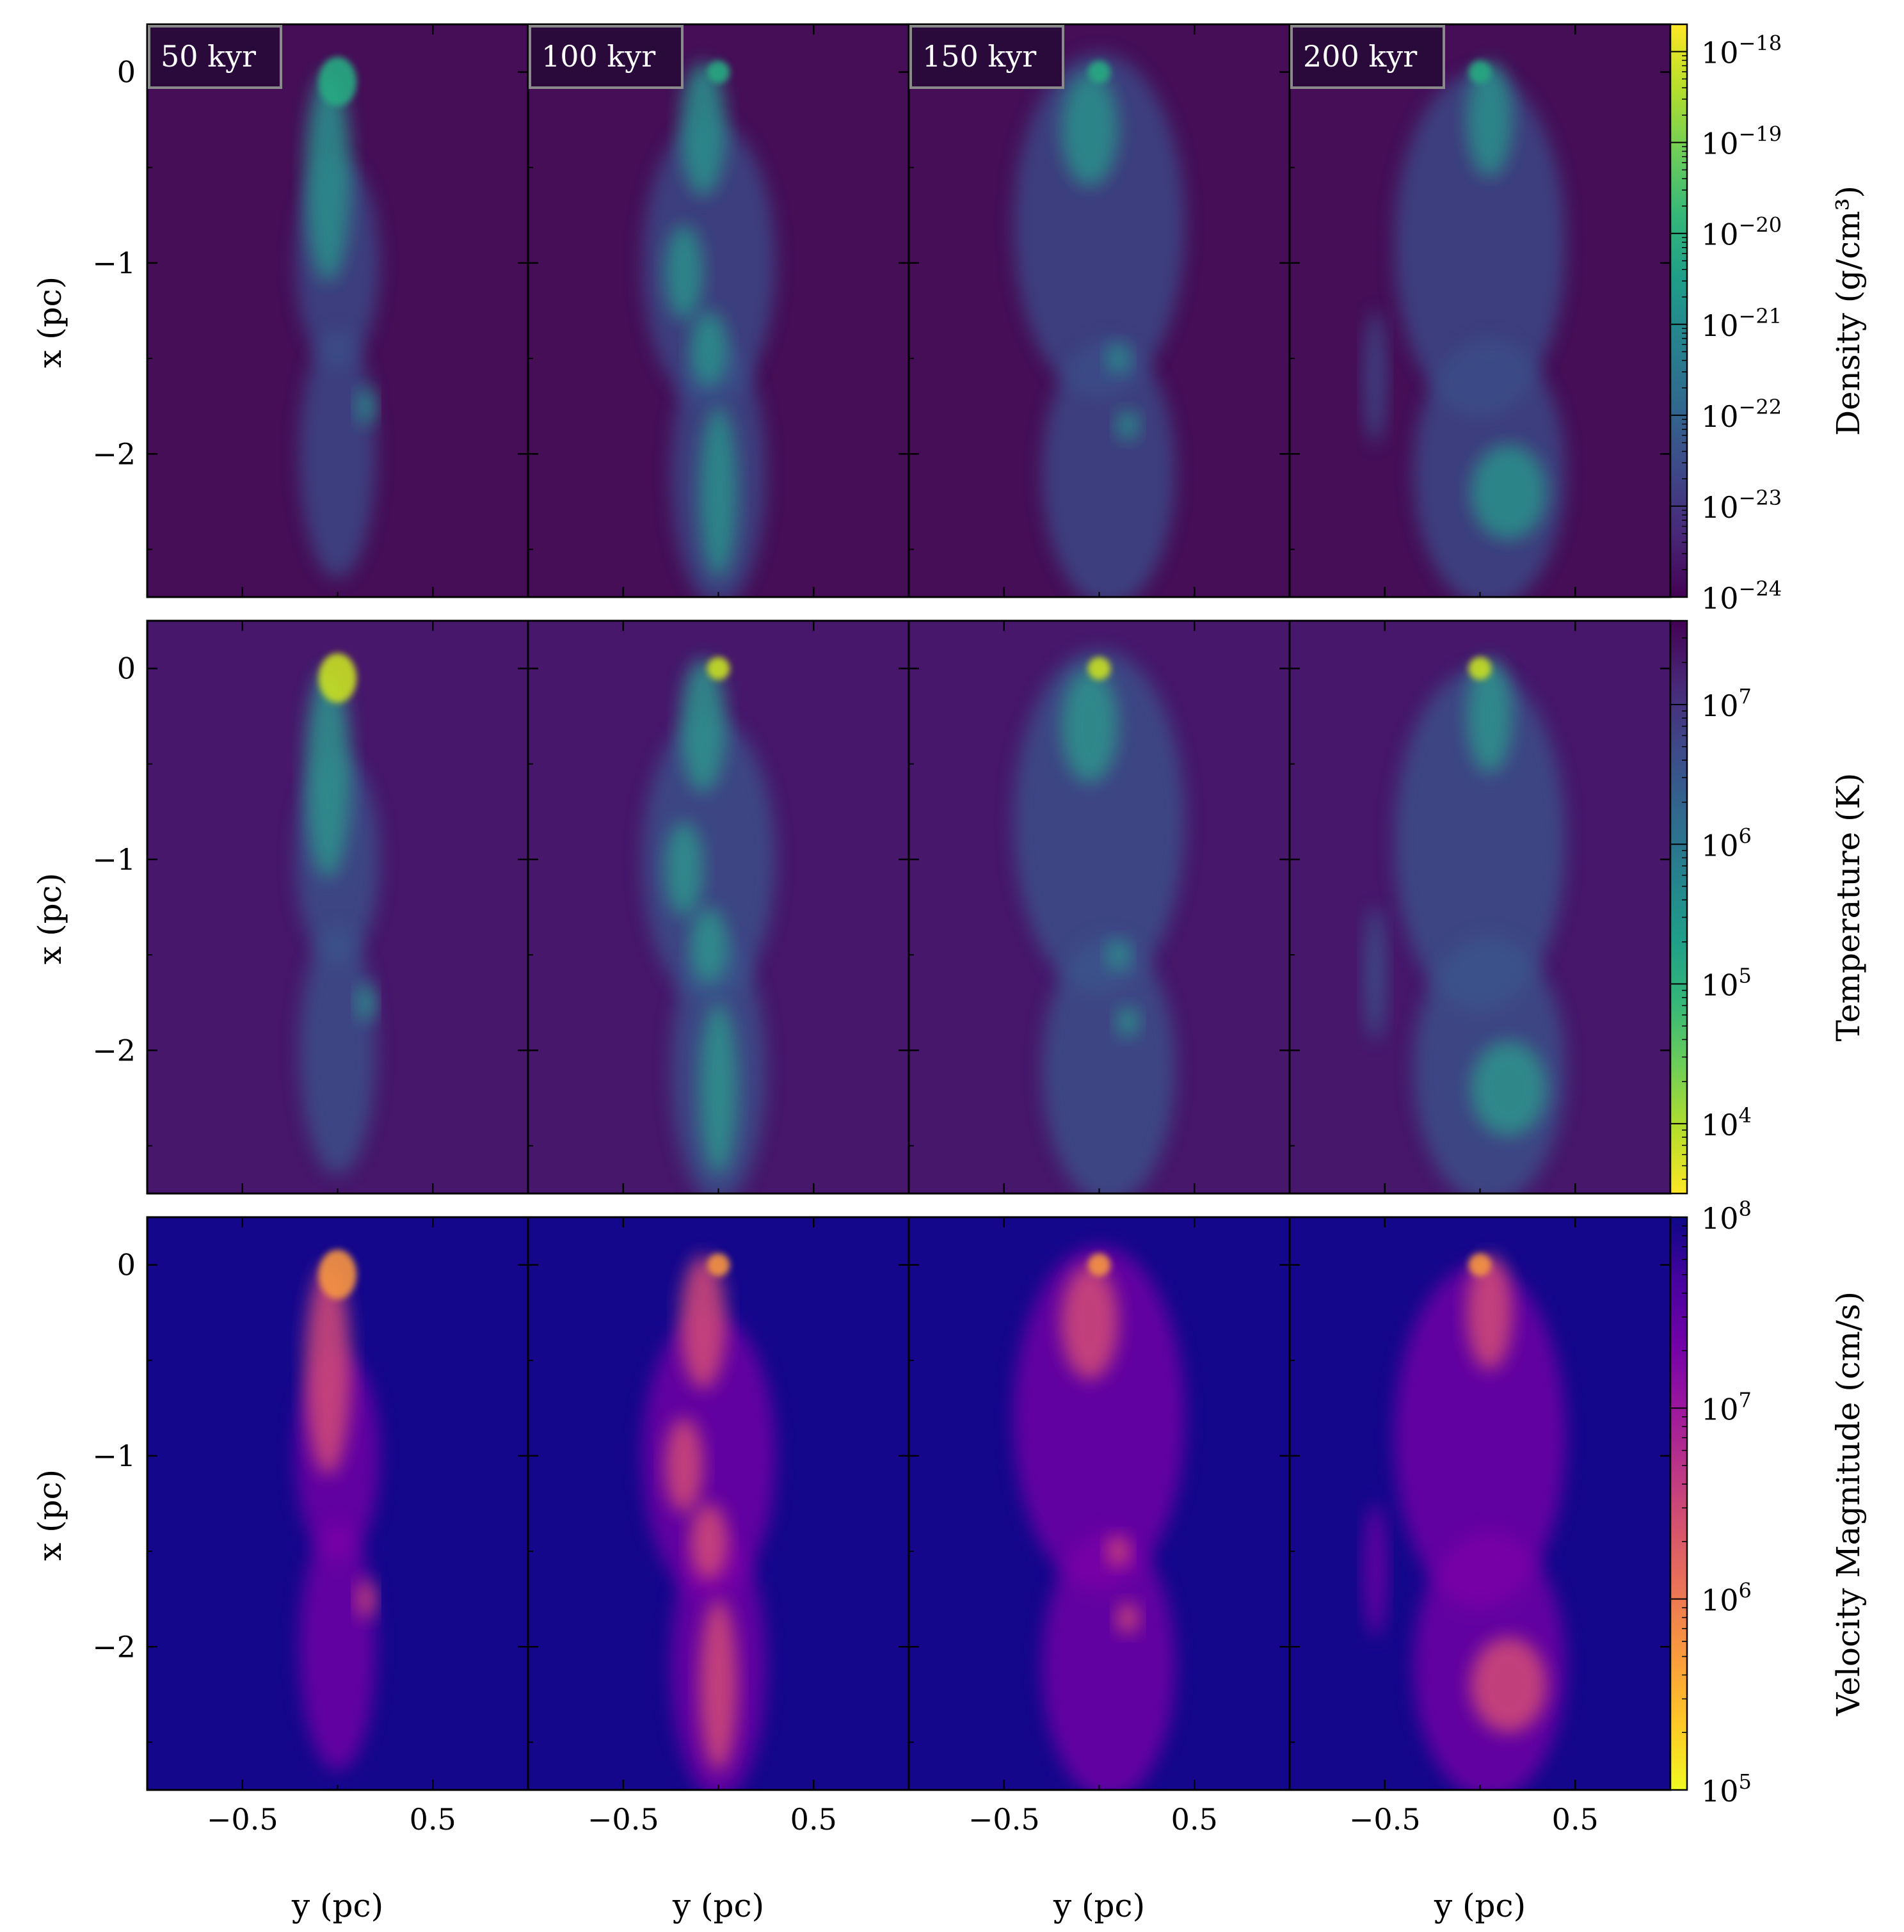  Describe the element at coordinates (1848, 311) in the screenshot. I see `colorbar-label: Density (g/cm³)` at that location.